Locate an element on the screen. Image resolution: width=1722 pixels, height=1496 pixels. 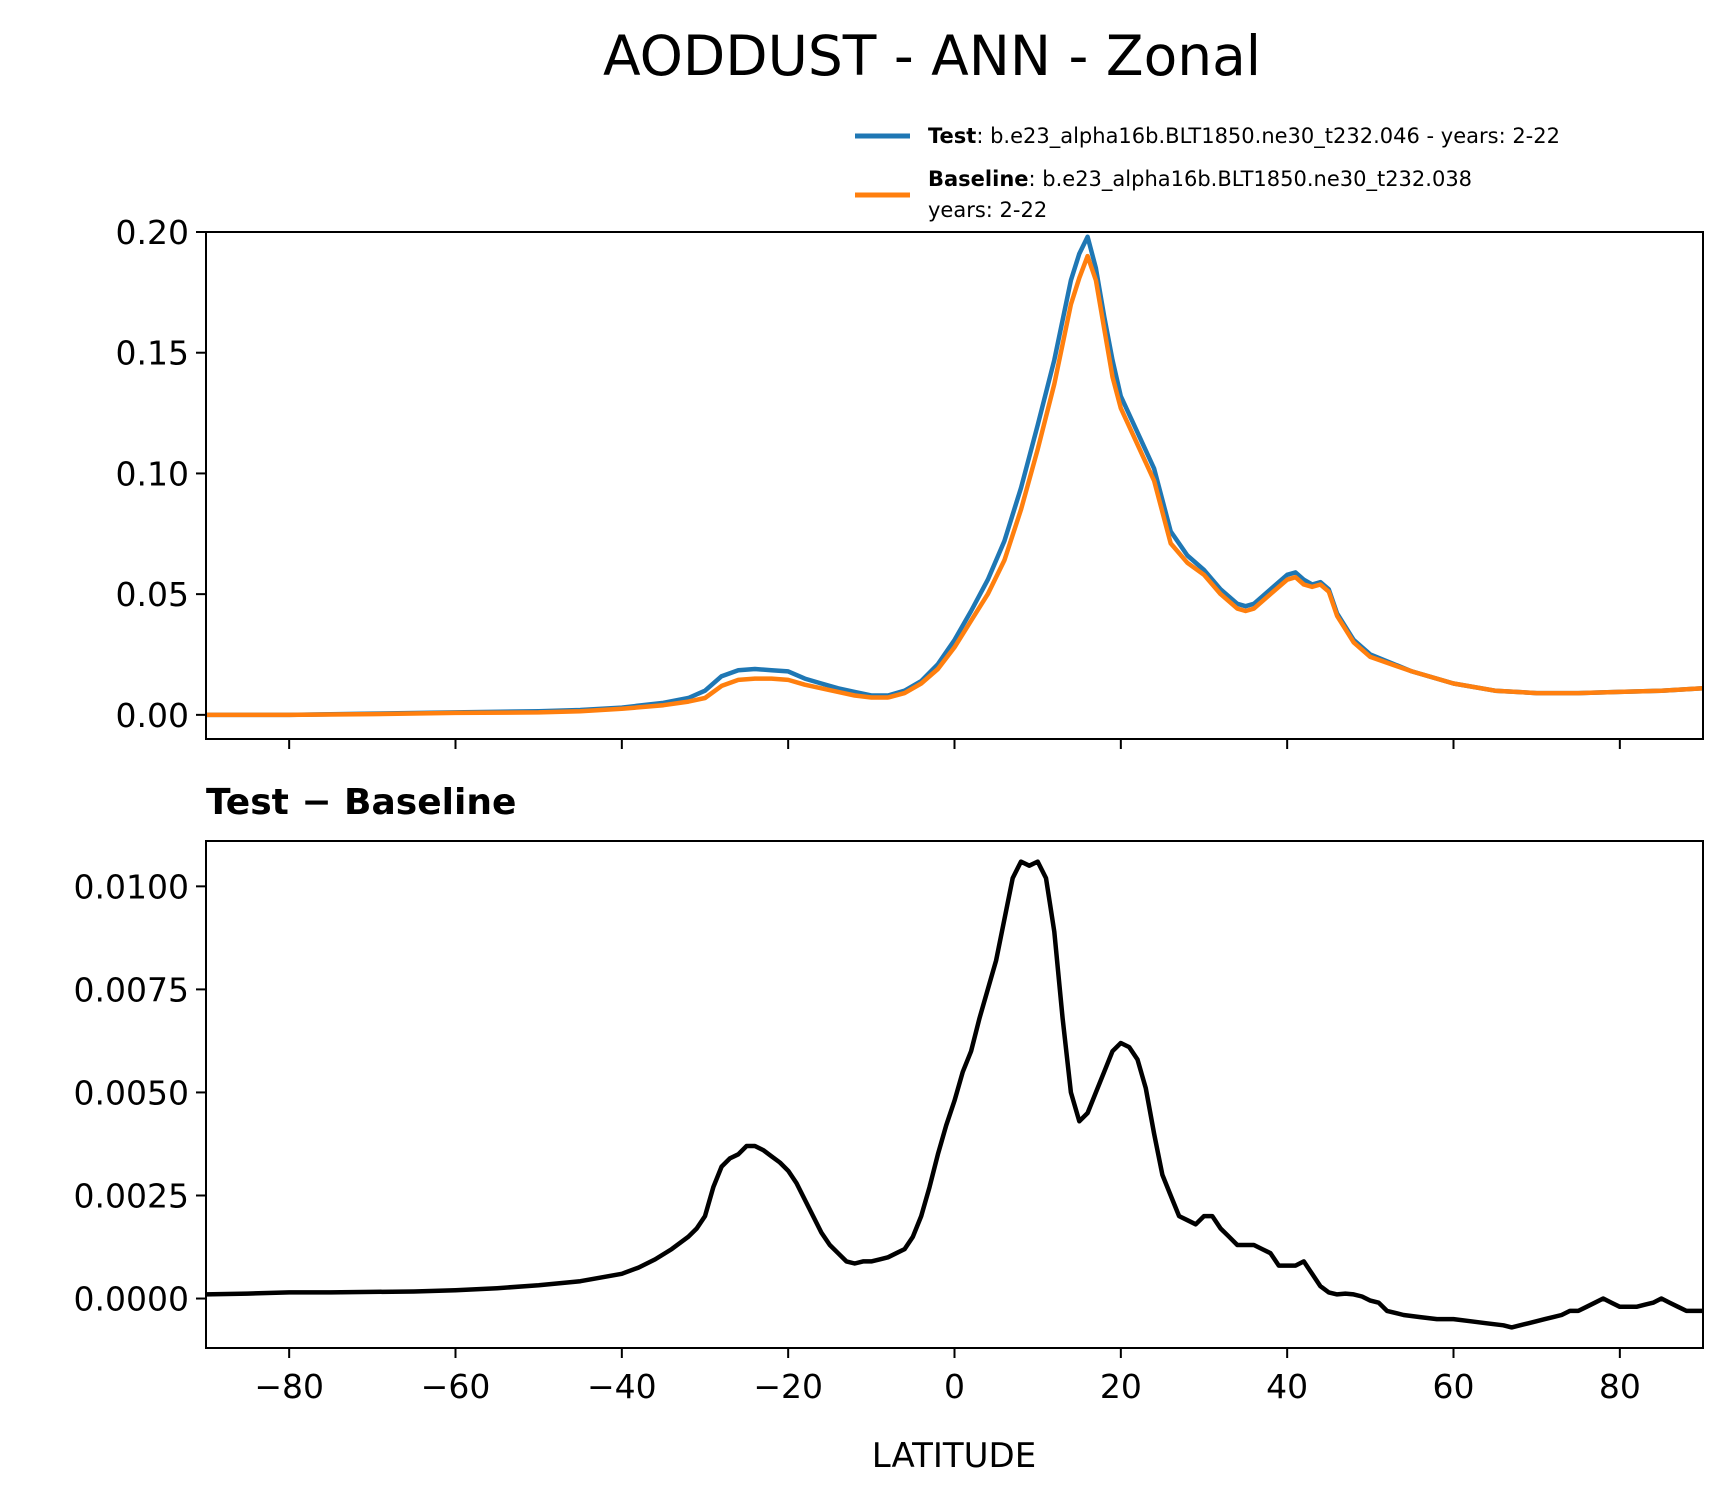
diff-panel-title: Test − Baseline is located at coordinates (361, 802).